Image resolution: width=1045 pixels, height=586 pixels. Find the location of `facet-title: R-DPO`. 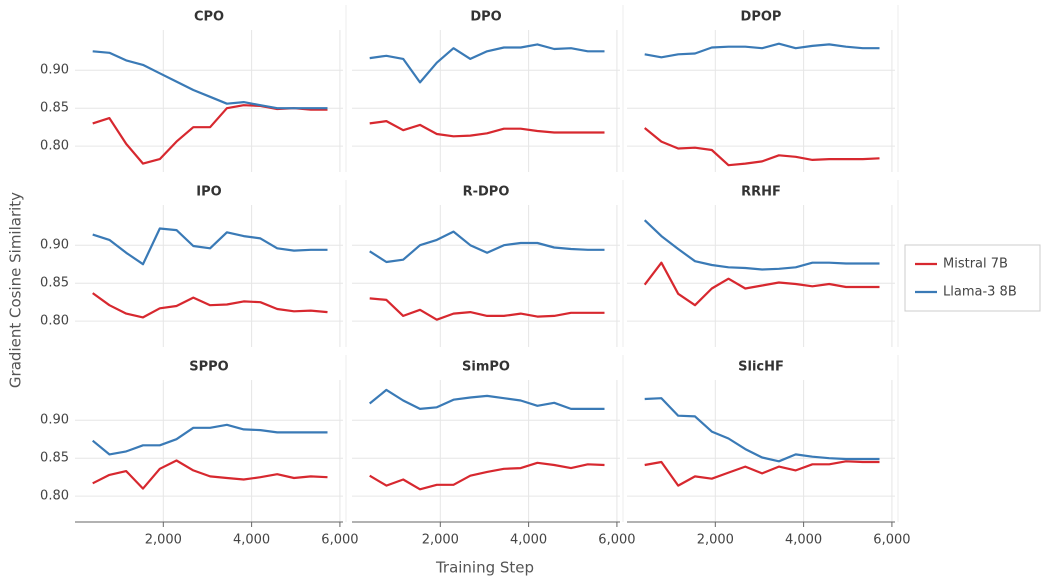

facet-title: R-DPO is located at coordinates (486, 192).